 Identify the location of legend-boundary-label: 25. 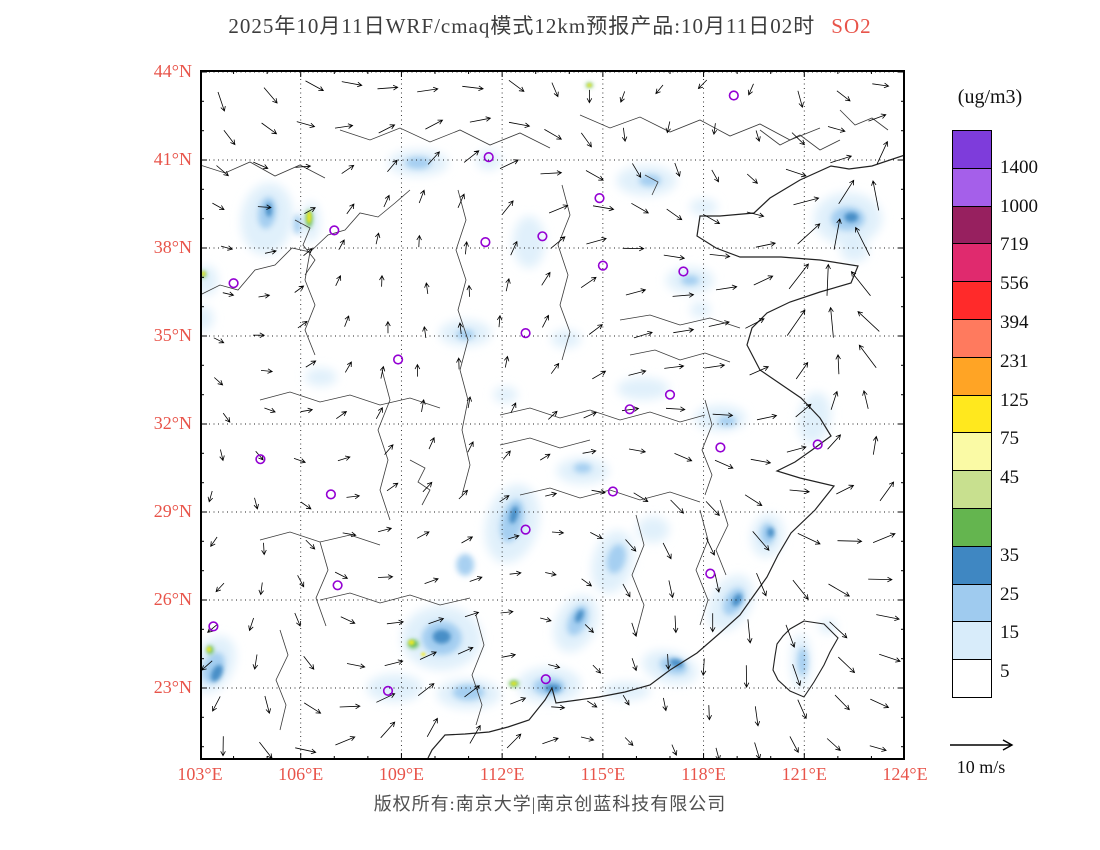
(1009, 594).